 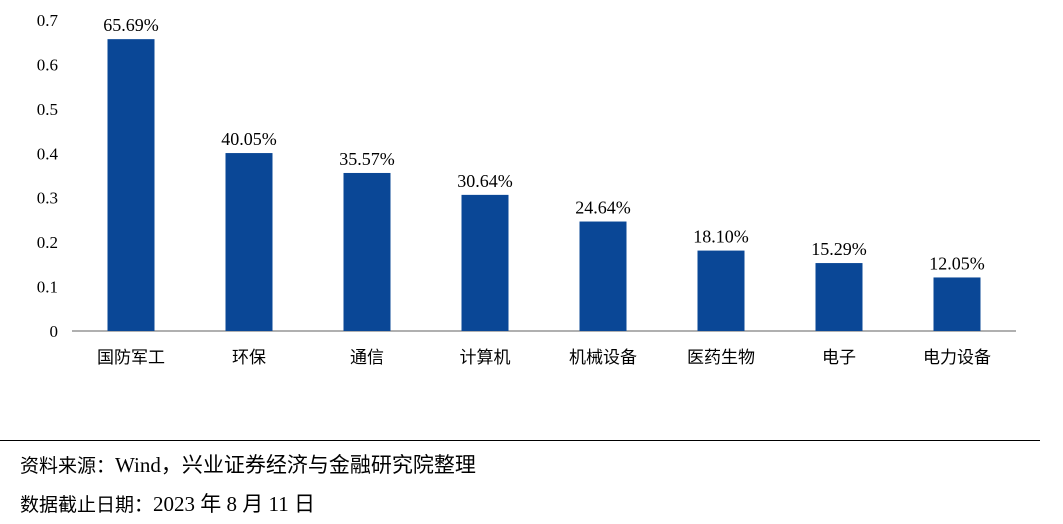 What do you see at coordinates (47, 198) in the screenshot?
I see `y-tick-label: 0.3` at bounding box center [47, 198].